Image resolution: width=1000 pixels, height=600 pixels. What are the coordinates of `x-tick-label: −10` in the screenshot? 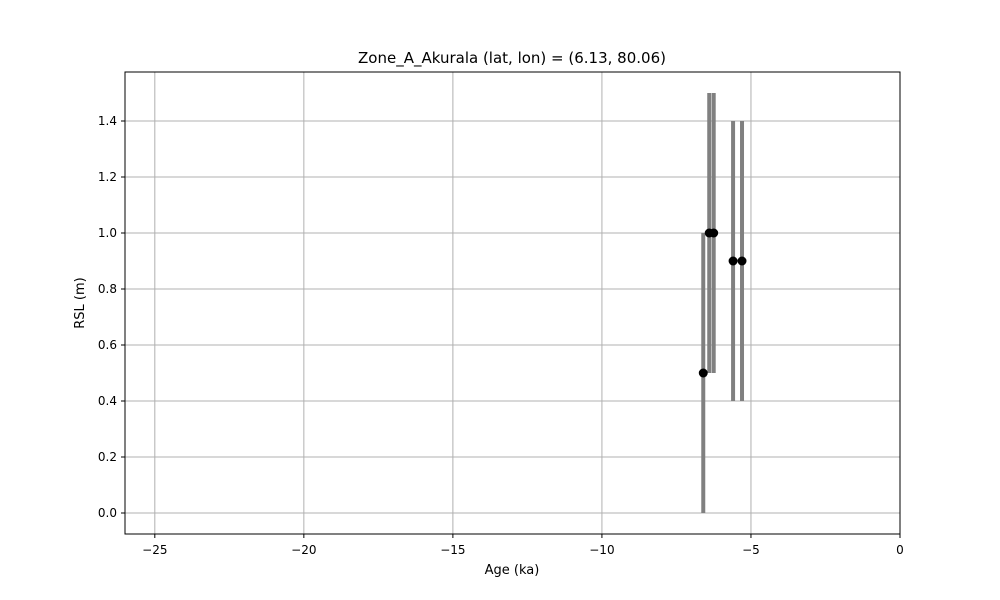 It's located at (601, 550).